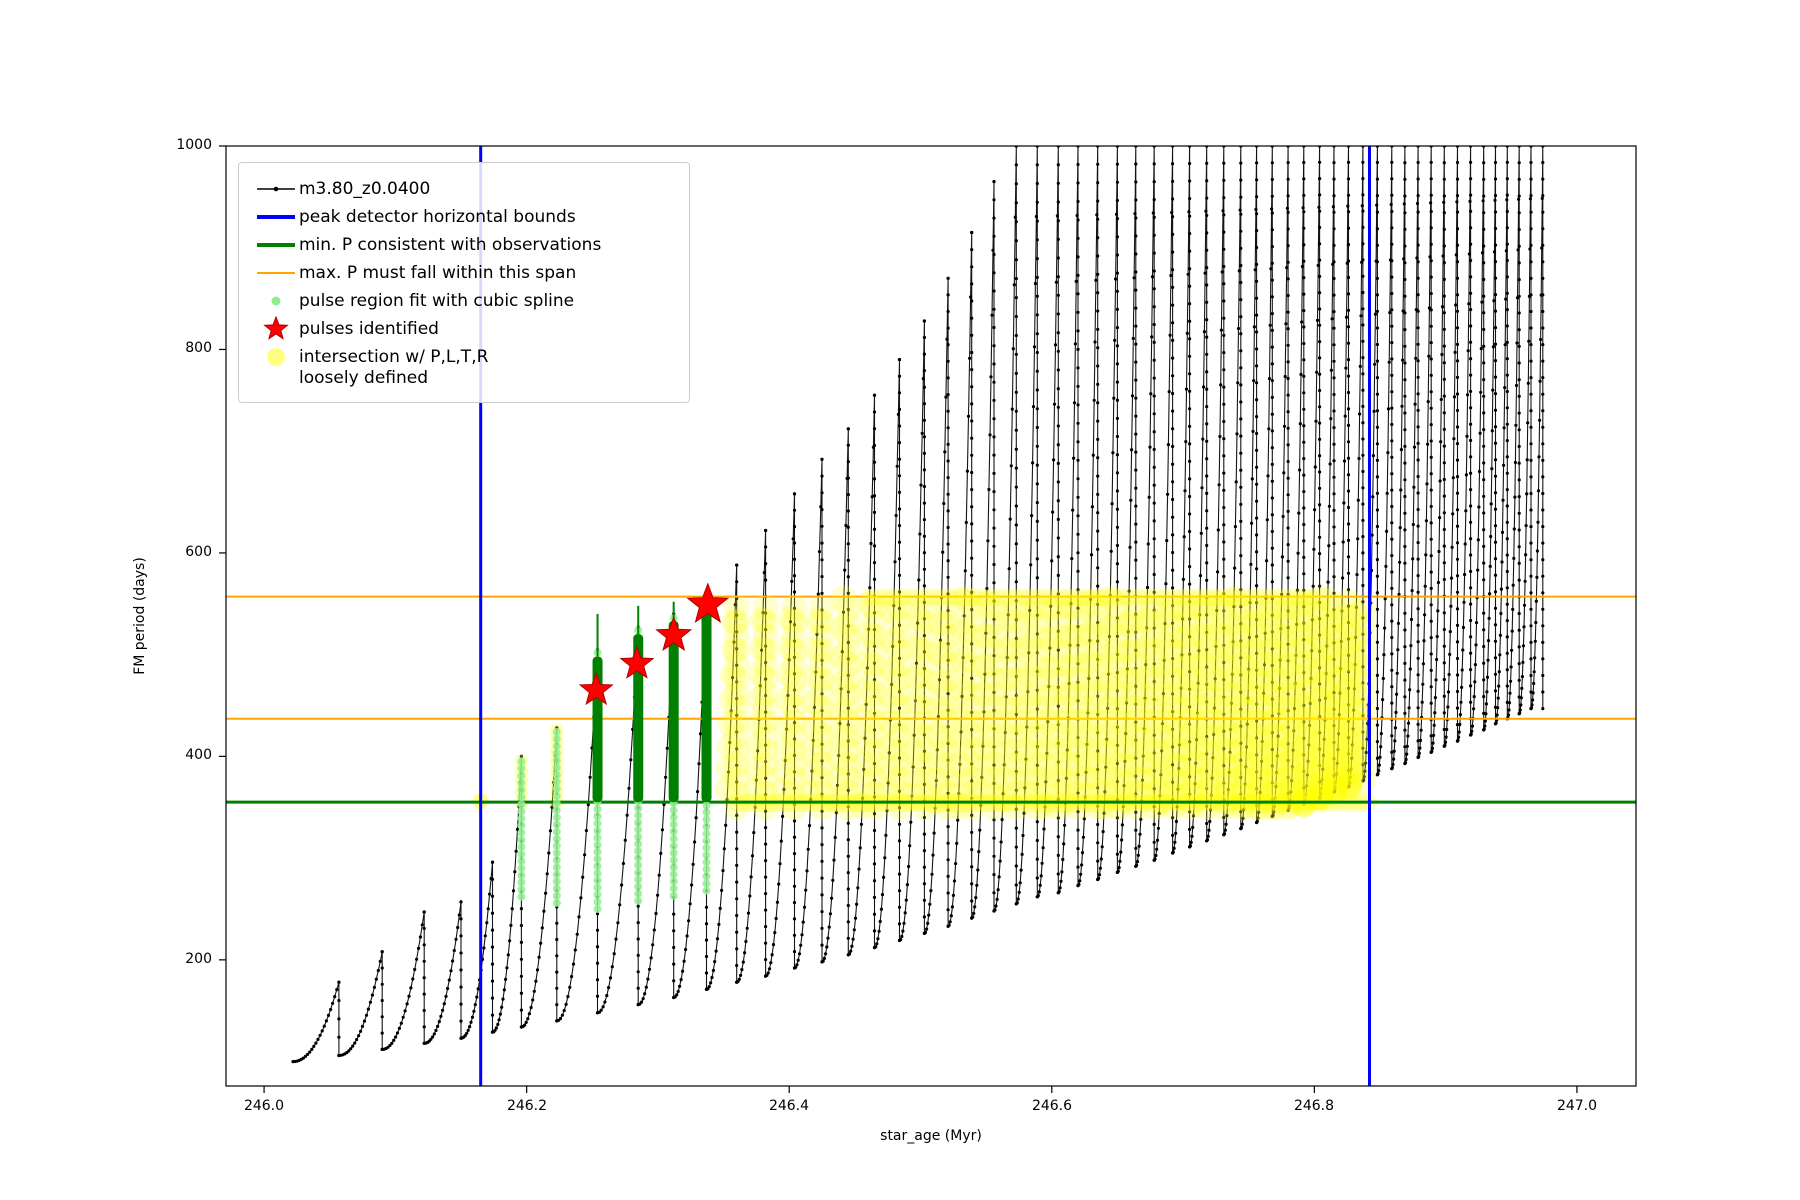 This screenshot has height=1200, width=1800. I want to click on y-tick-label: 200, so click(198, 959).